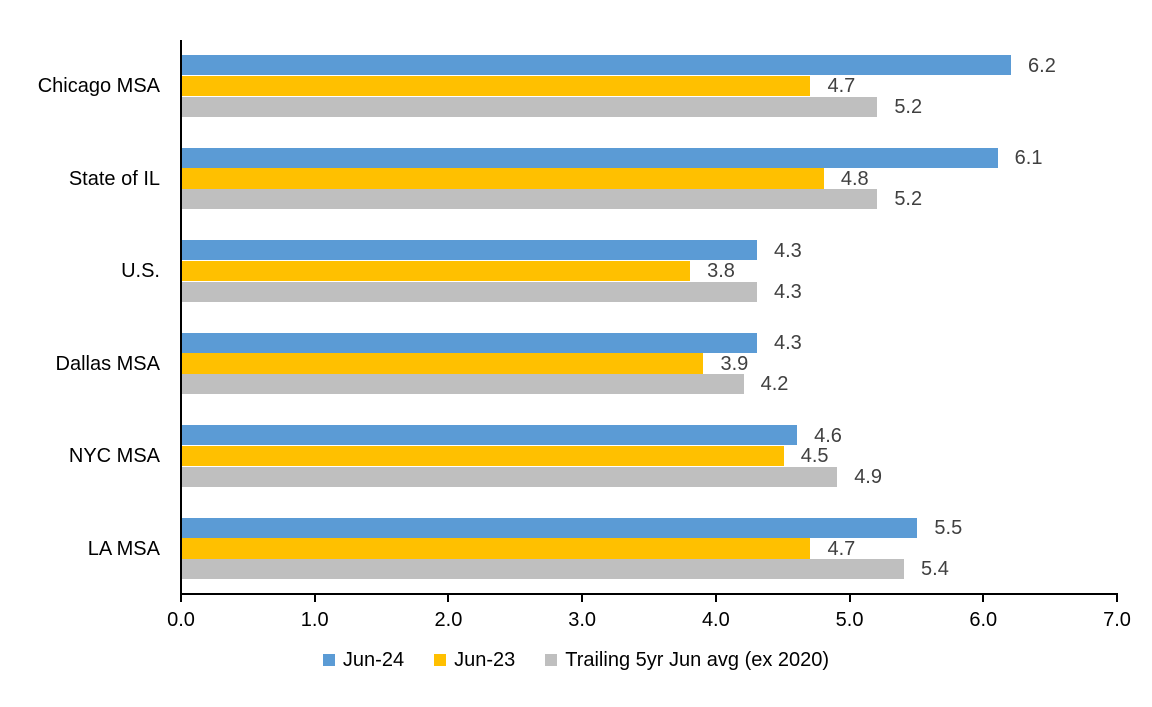 The image size is (1152, 707). What do you see at coordinates (181, 317) in the screenshot?
I see `y-axis-line` at bounding box center [181, 317].